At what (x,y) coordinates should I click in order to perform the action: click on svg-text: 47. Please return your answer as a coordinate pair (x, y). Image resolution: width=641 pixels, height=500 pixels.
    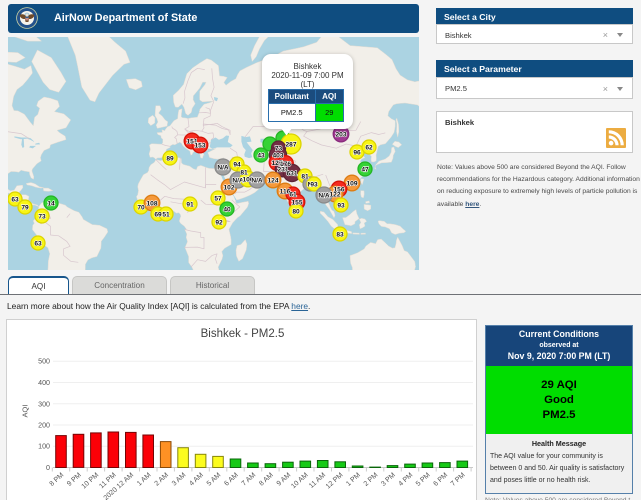
    Looking at the image, I should click on (365, 169).